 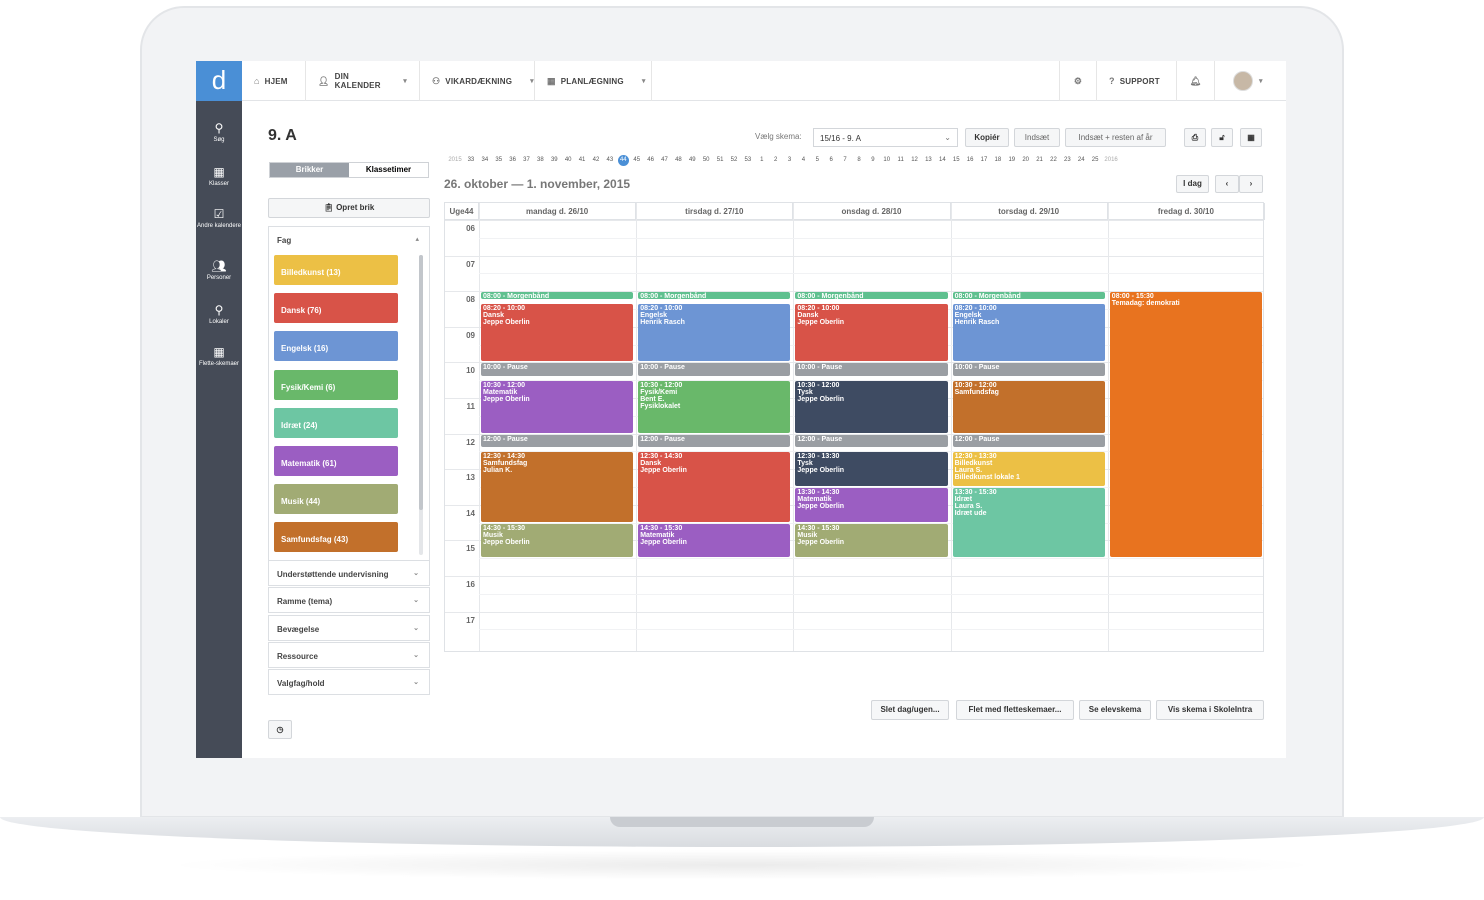 I want to click on tab-brikker: Brikker, so click(x=309, y=170).